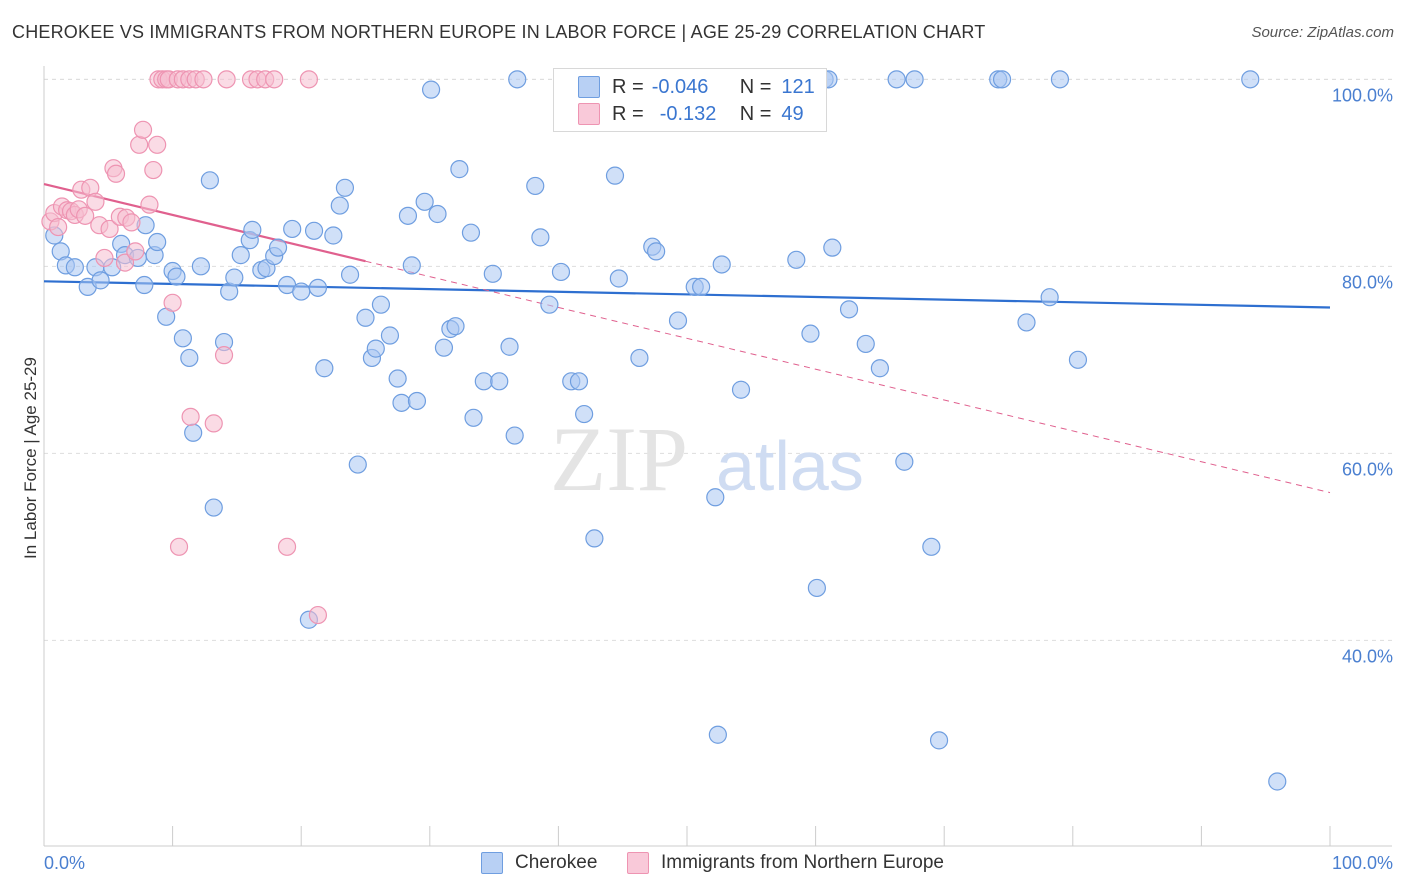 The width and height of the screenshot is (1406, 892). Describe the element at coordinates (589, 87) in the screenshot. I see `cherokee-swatch` at that location.